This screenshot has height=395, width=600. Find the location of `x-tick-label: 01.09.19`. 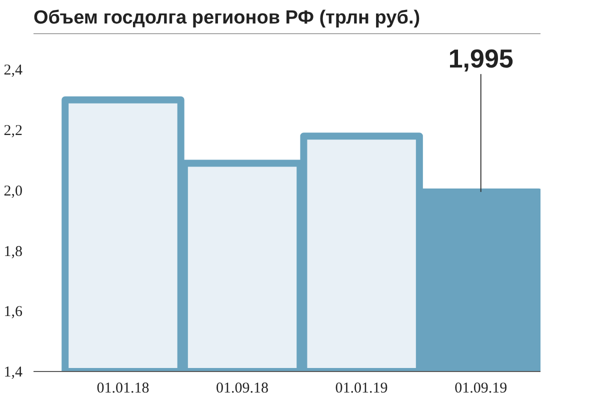

x-tick-label: 01.09.19 is located at coordinates (481, 387).